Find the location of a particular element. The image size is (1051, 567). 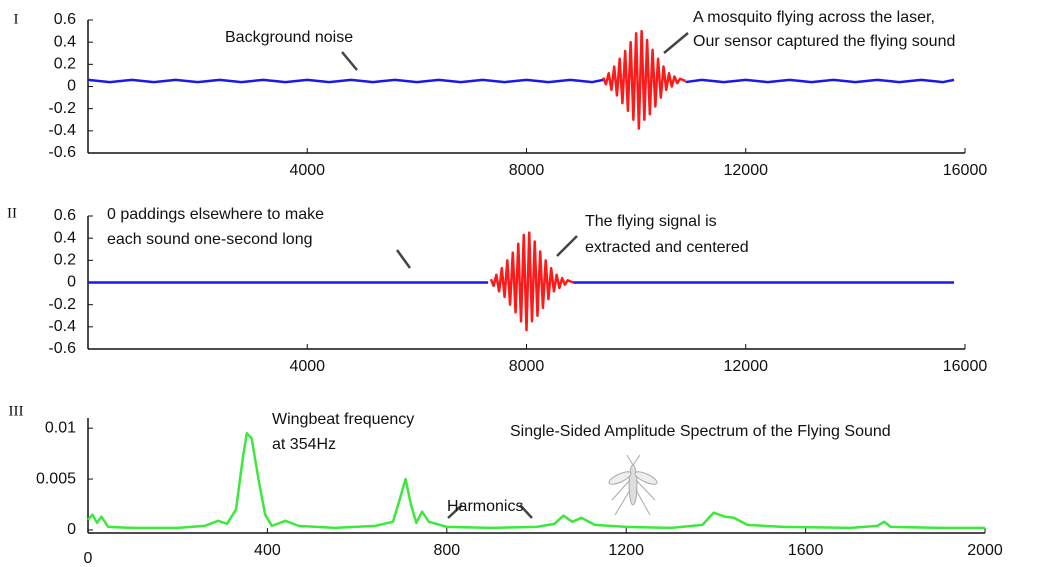

annotation: extracted and centered is located at coordinates (667, 247).